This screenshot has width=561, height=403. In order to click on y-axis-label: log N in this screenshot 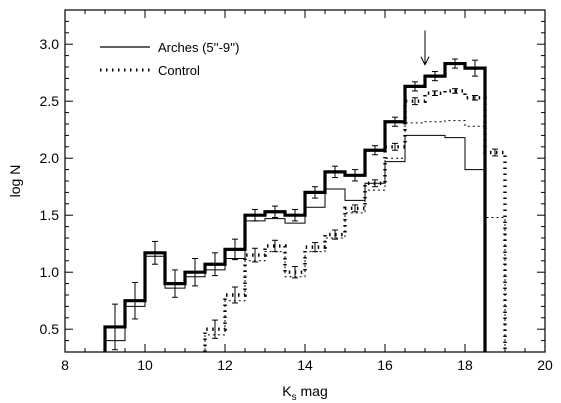, I will do `click(15, 181)`.